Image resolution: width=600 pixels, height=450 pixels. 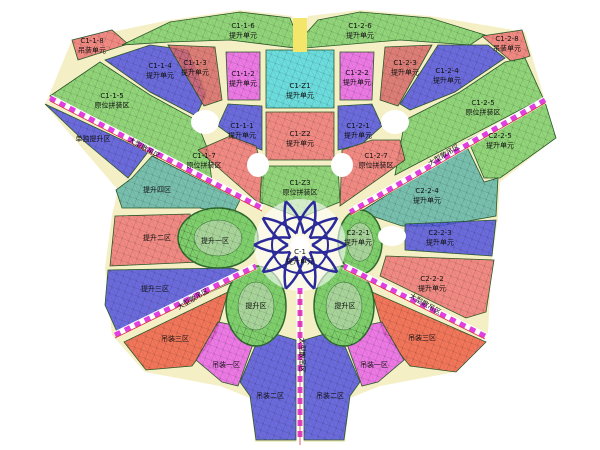 What do you see at coordinates (302, 355) in the screenshot?
I see `band-label: 大型散吊区` at bounding box center [302, 355].